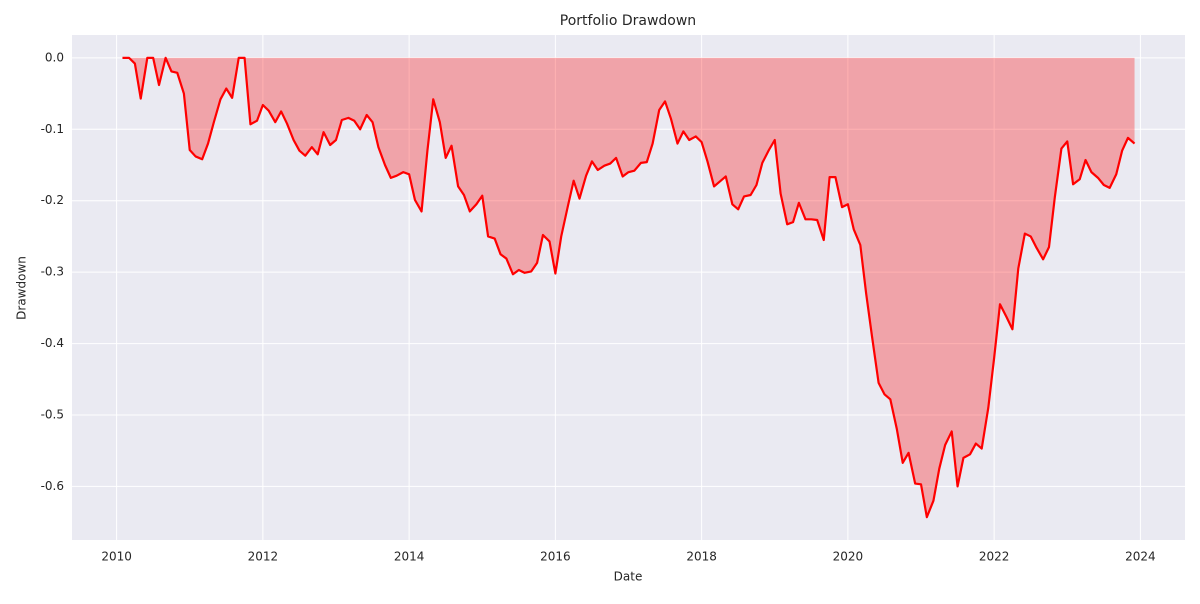 Image resolution: width=1200 pixels, height=604 pixels. Describe the element at coordinates (263, 557) in the screenshot. I see `x-tick-label: 2012` at that location.